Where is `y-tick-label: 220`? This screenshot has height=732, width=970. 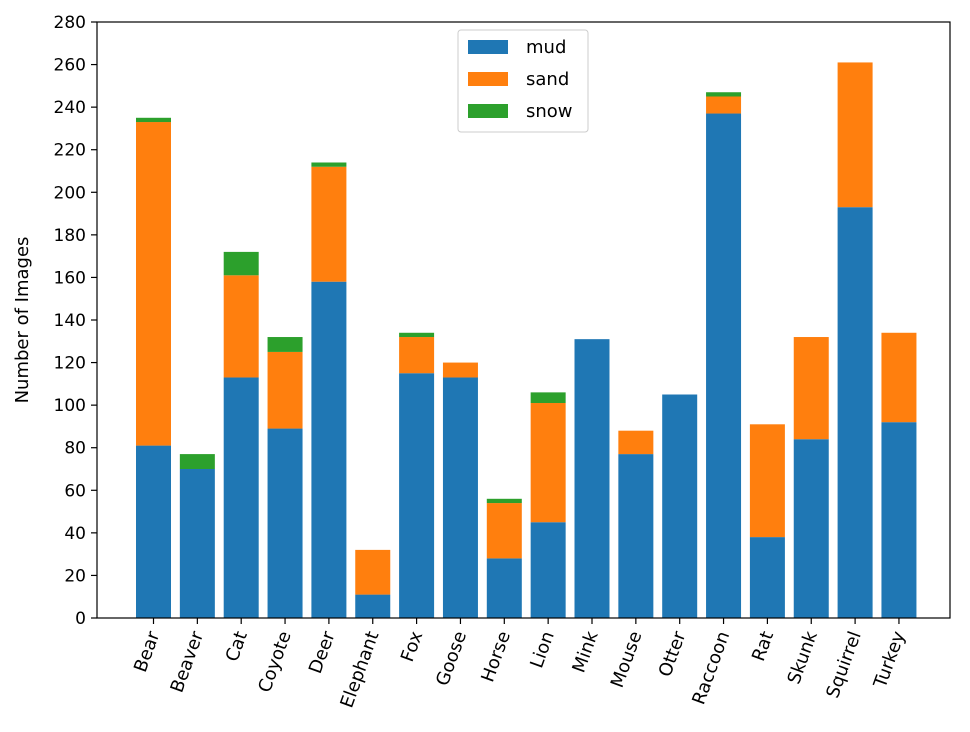
y-tick-label: 220 is located at coordinates (70, 151).